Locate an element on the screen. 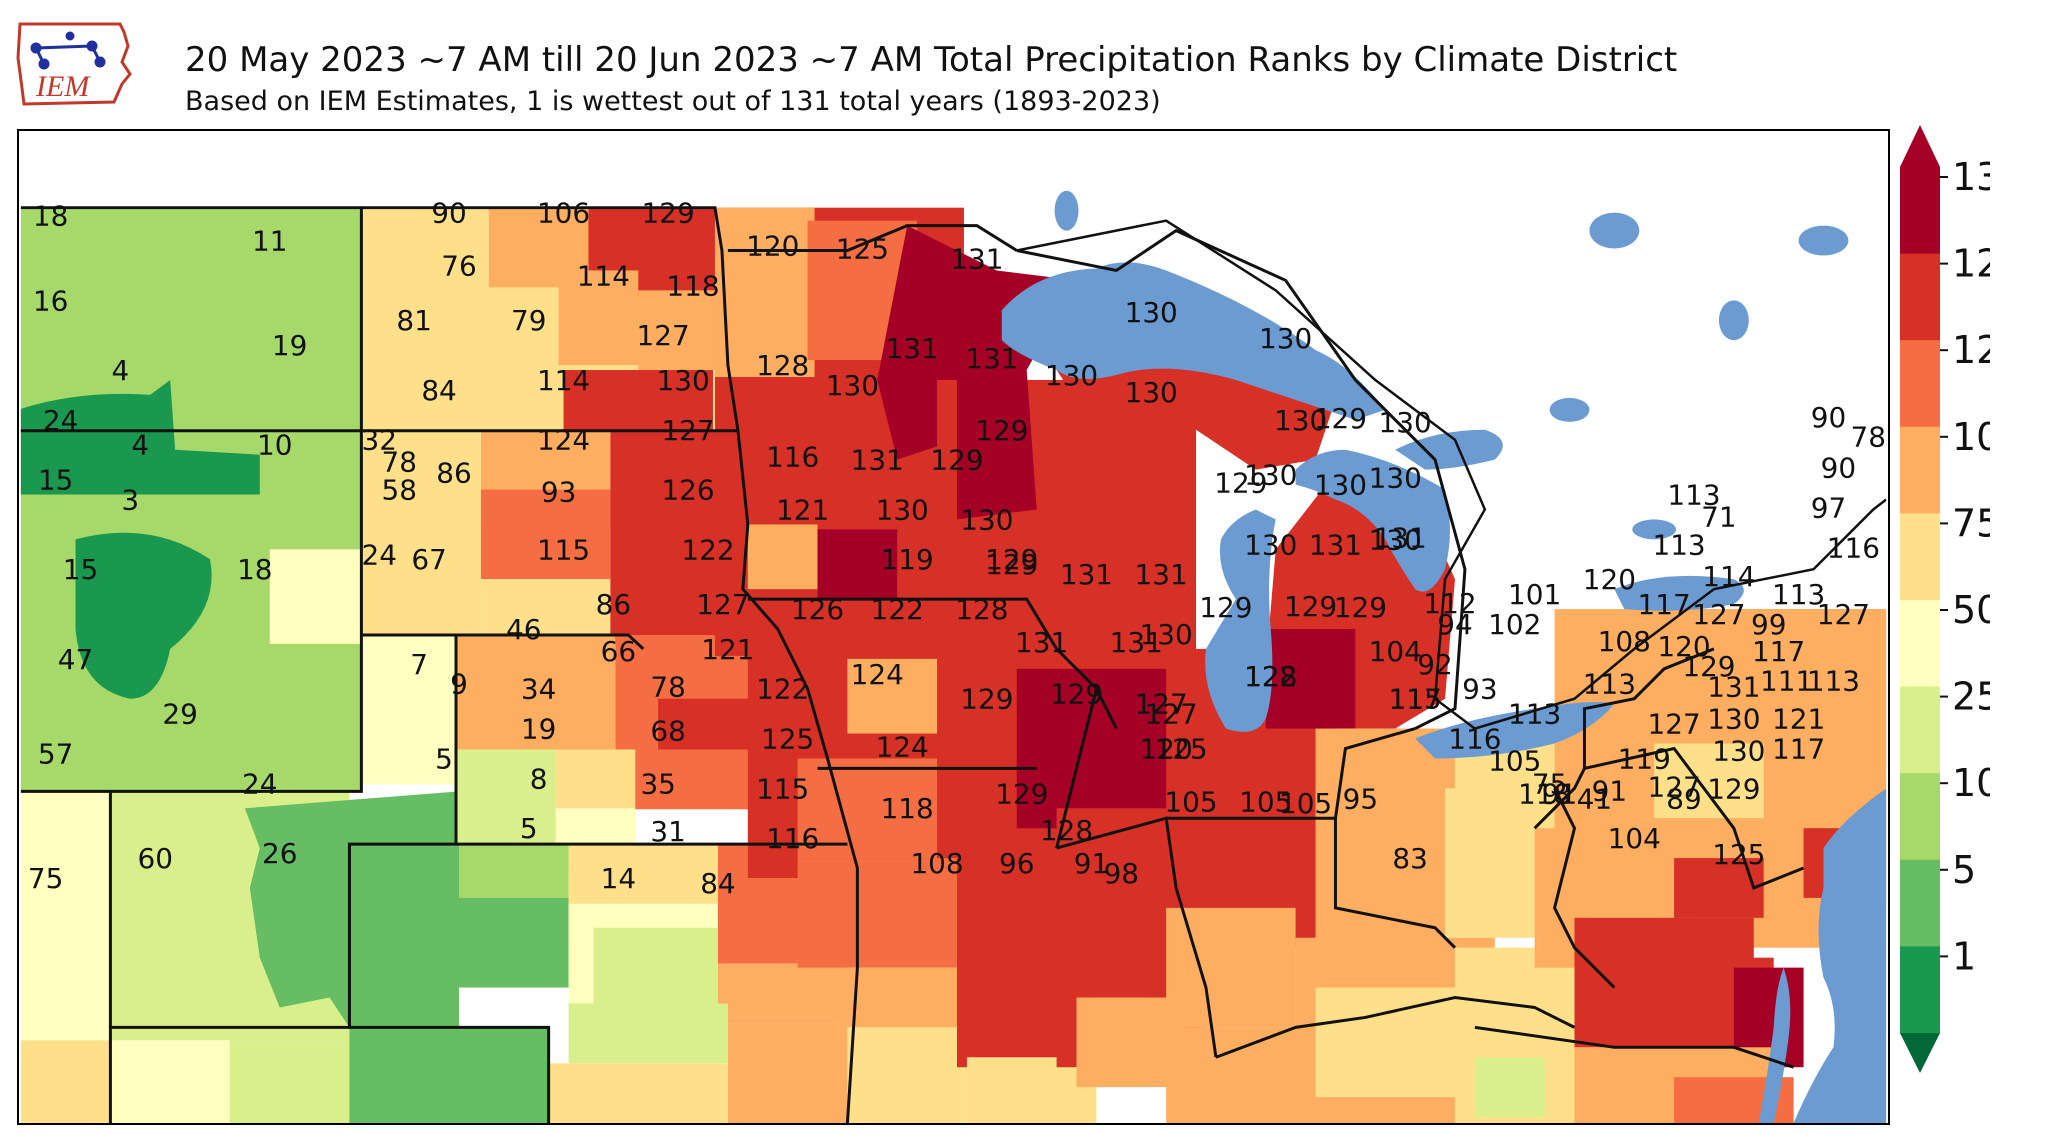 The image size is (2047, 1134). district-rank-label: 108 is located at coordinates (936, 863).